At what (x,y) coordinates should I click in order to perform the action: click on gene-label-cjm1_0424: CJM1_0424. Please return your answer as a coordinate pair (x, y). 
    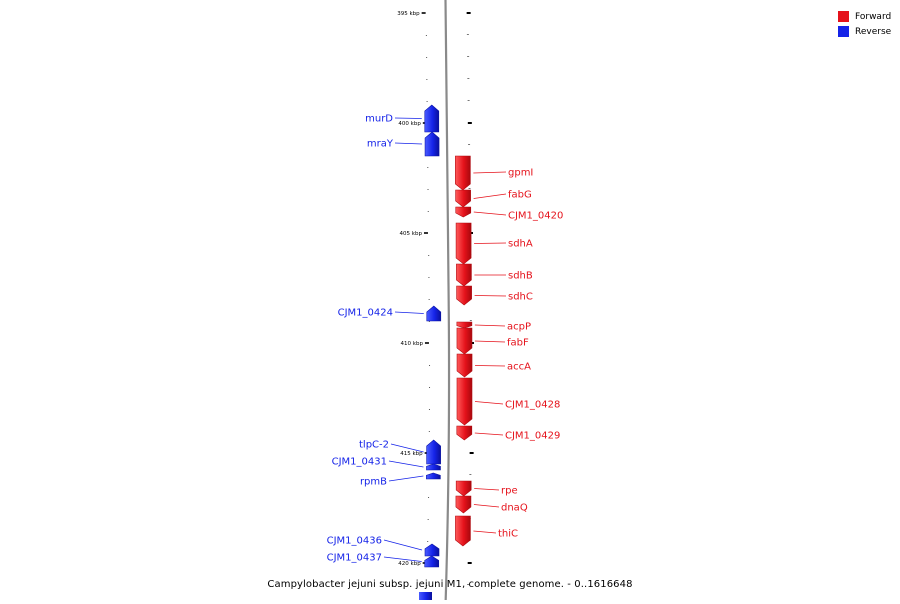
    Looking at the image, I should click on (365, 313).